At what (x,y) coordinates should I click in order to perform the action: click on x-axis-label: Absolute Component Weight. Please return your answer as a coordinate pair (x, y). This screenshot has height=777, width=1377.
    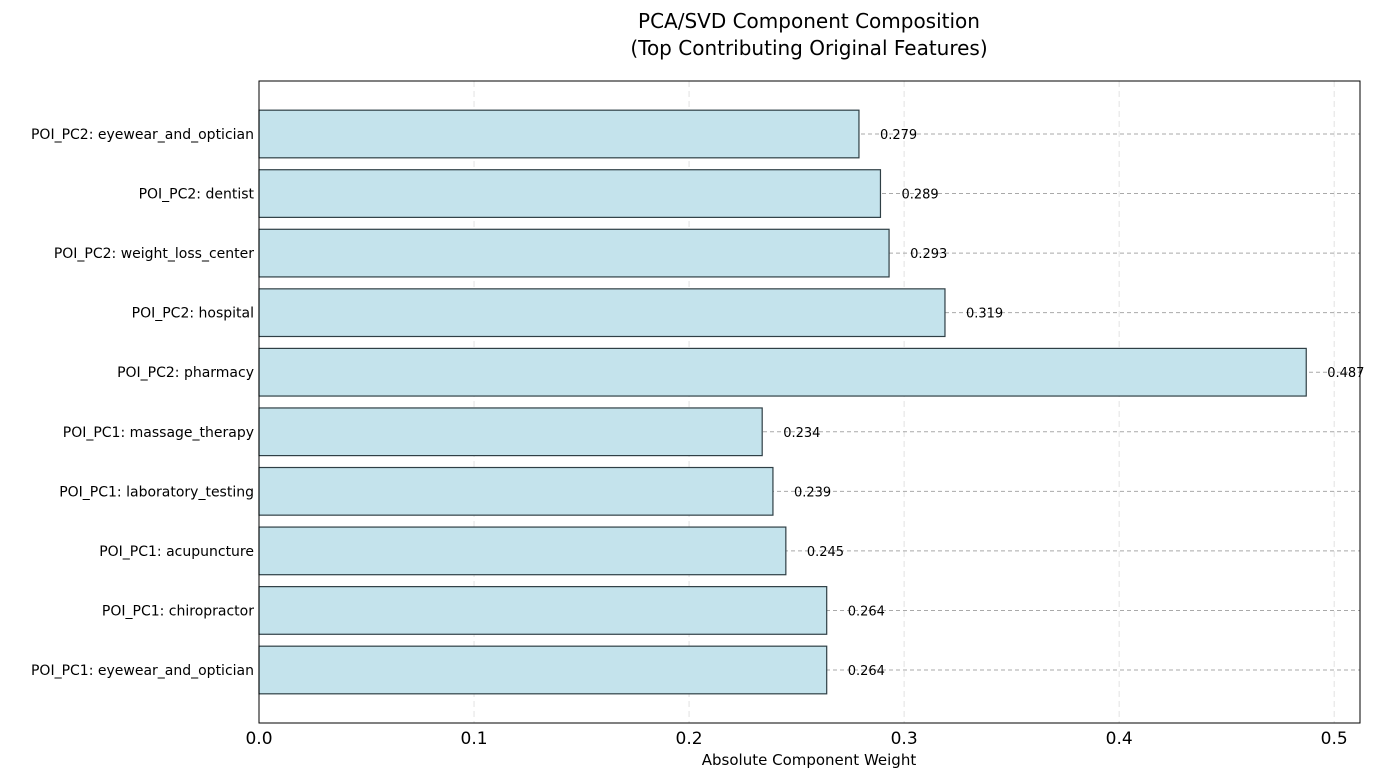
    Looking at the image, I should click on (809, 760).